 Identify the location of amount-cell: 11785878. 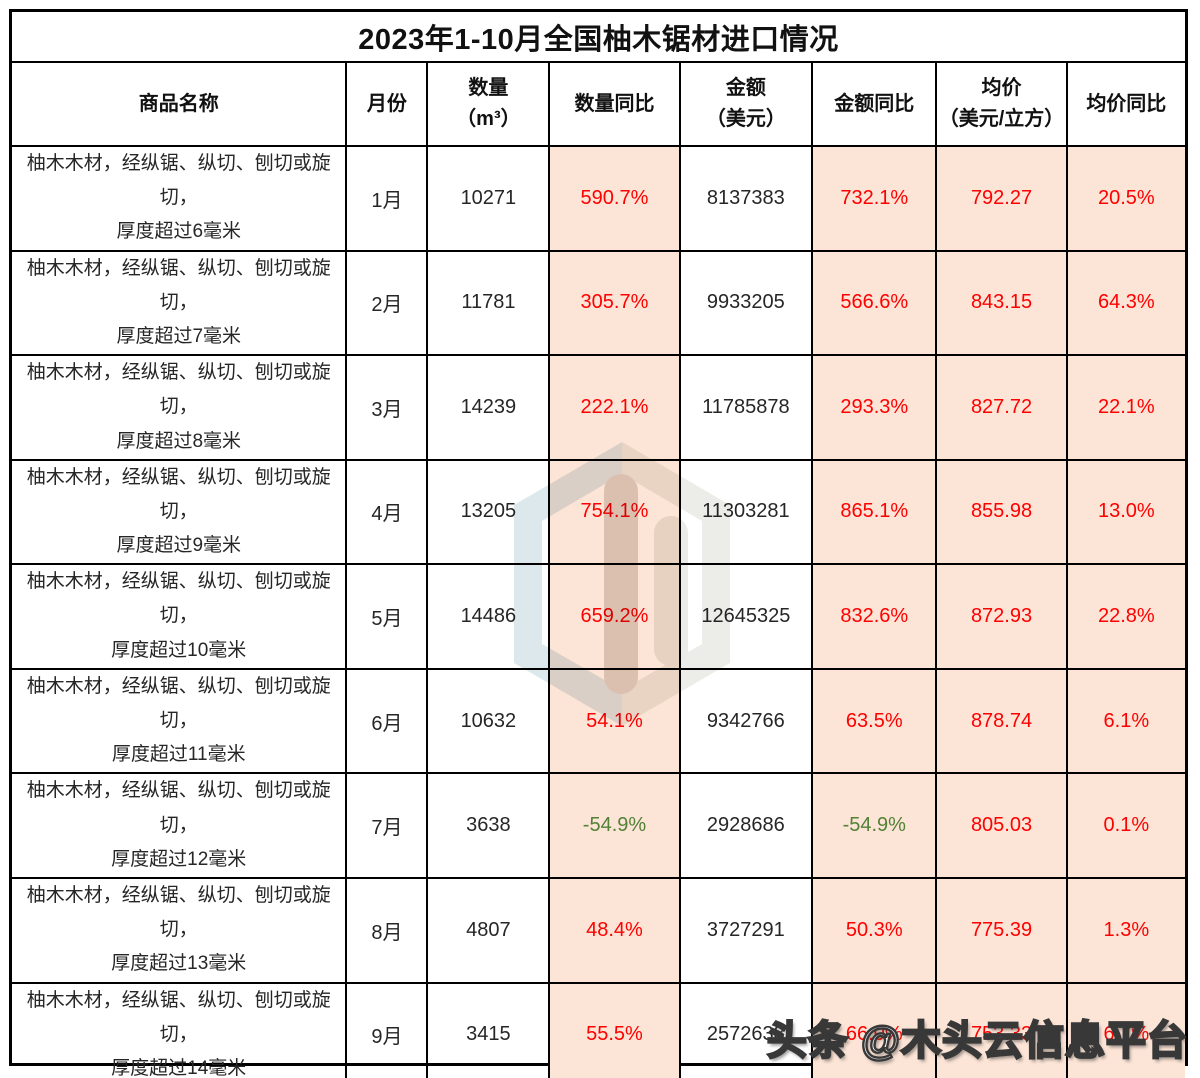
(747, 407).